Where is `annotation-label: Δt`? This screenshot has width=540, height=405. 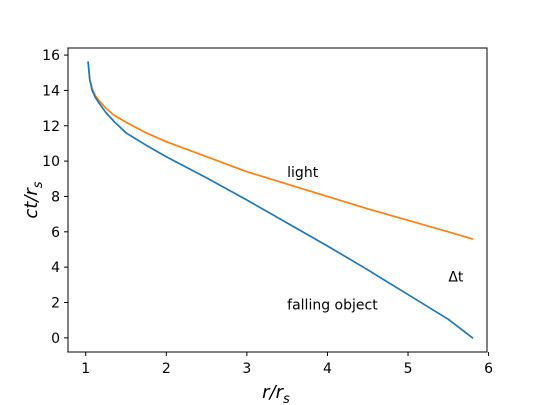
annotation-label: Δt is located at coordinates (456, 277).